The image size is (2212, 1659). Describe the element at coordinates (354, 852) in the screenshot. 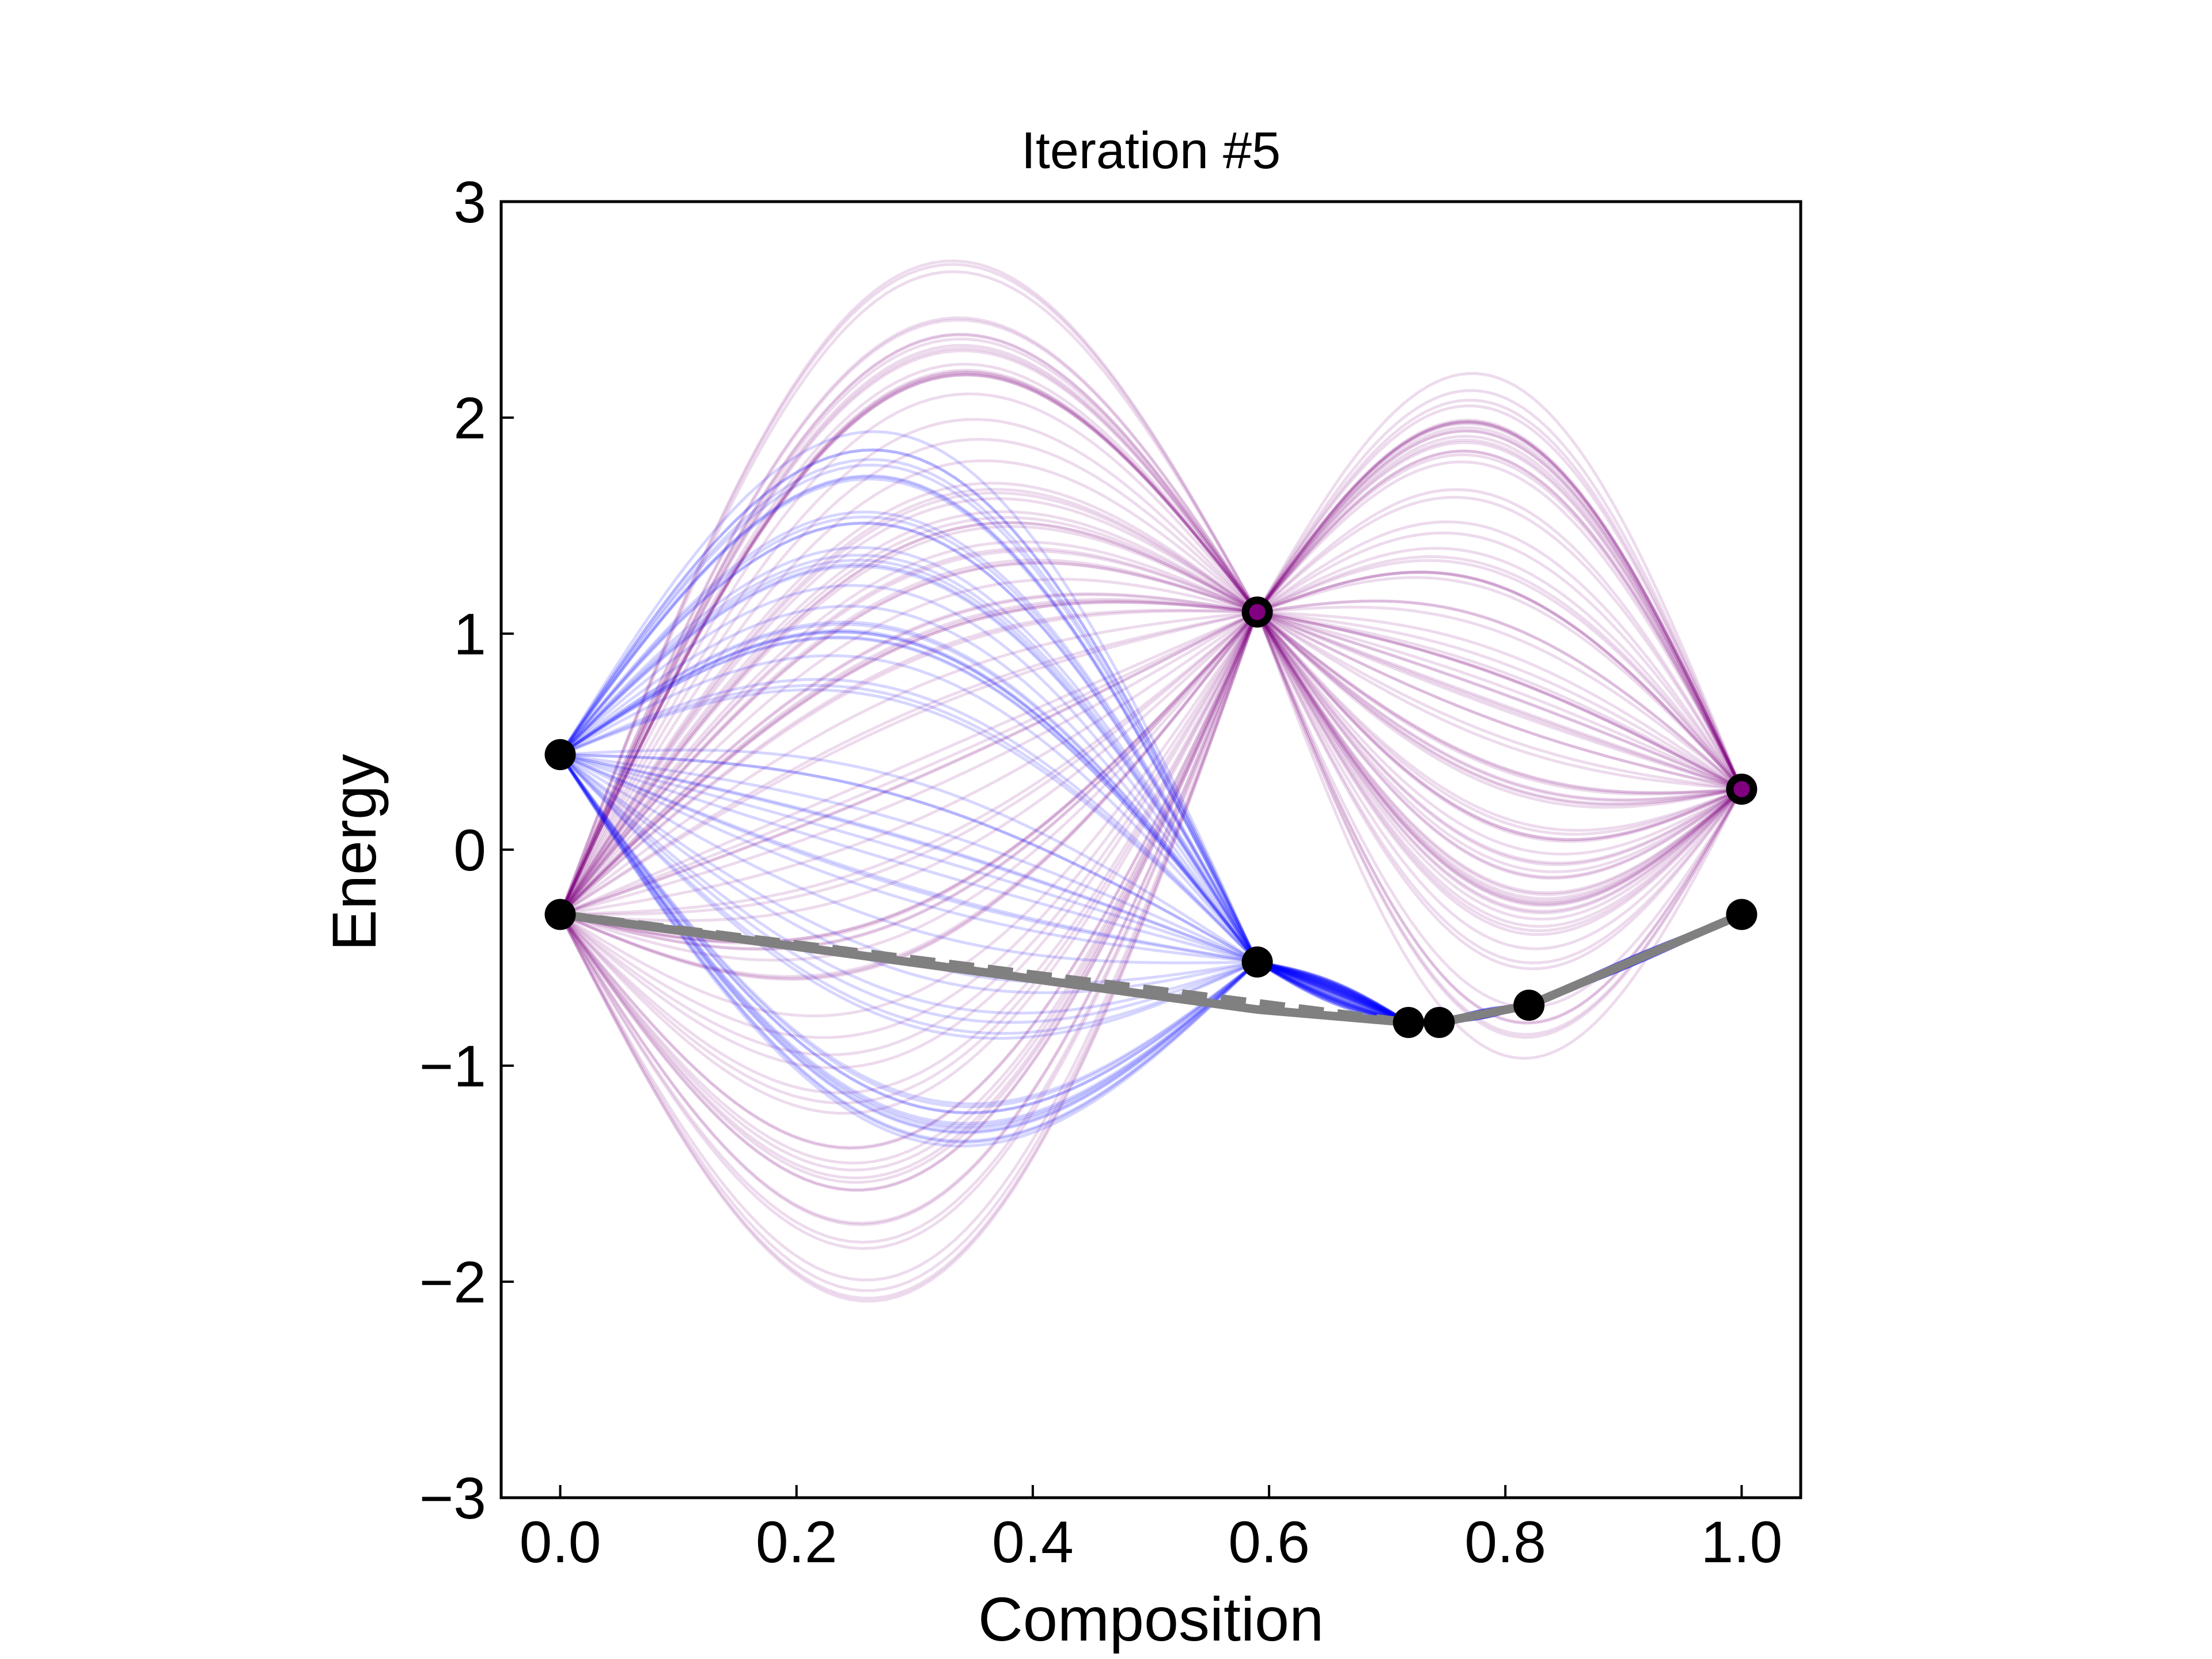

I see `y-axis-label: Energy` at that location.